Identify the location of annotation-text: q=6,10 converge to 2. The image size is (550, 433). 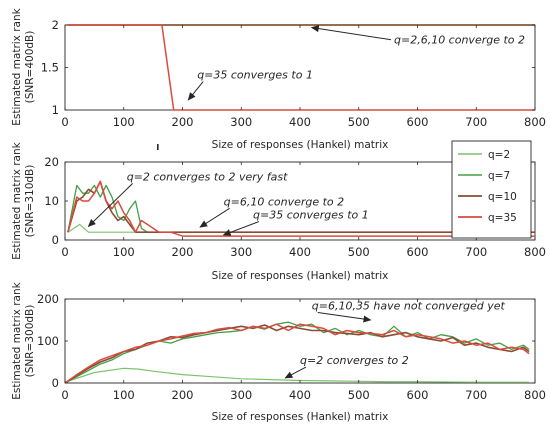
(284, 201).